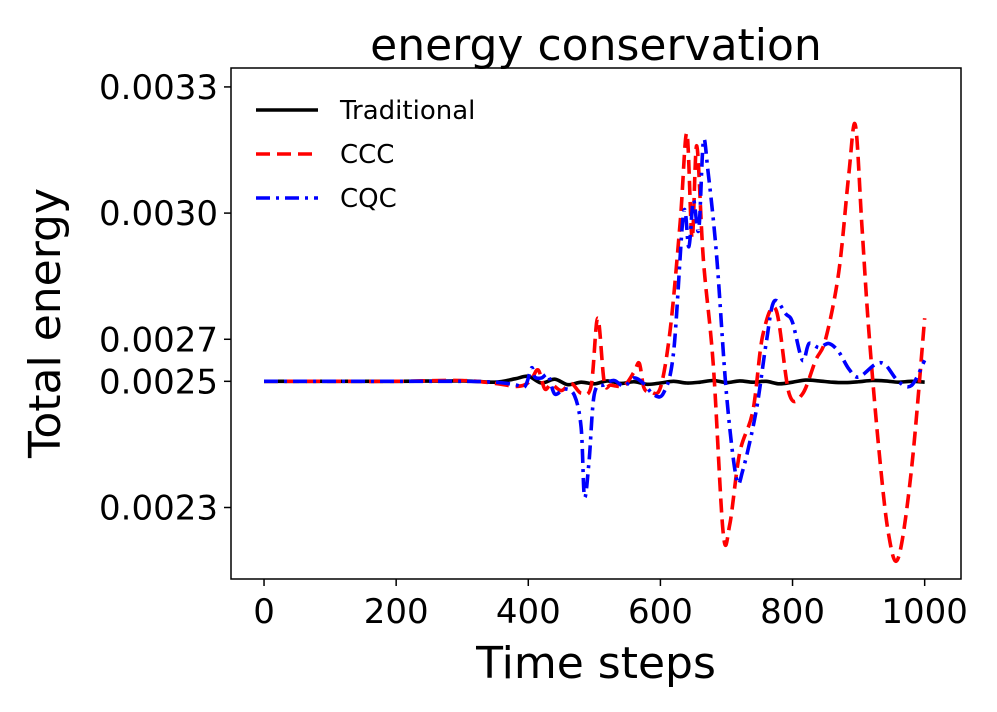  I want to click on x-tick-label: 1000, so click(924, 612).